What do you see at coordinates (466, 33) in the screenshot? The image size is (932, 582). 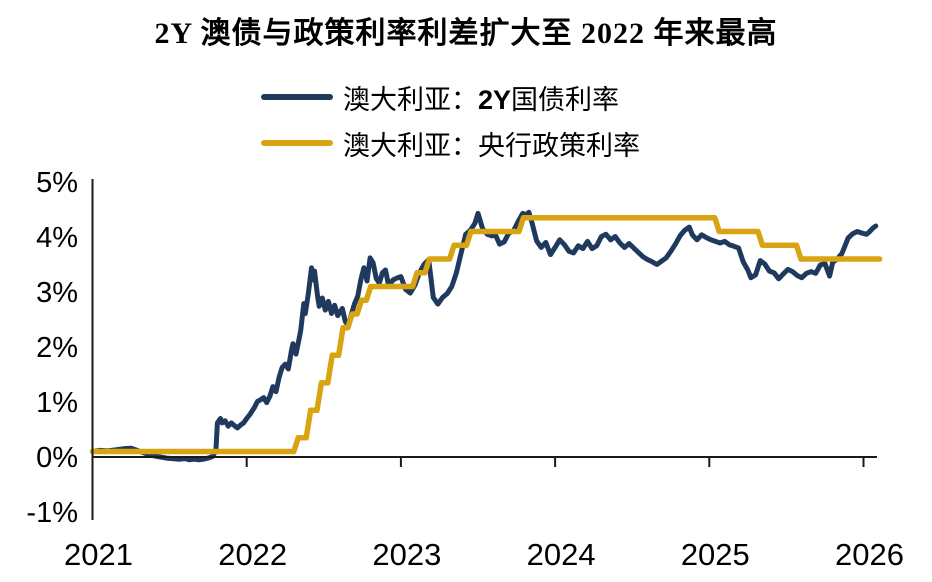 I see `chart-title: 2Y 澳债与政策利率利差扩大至 2022 年来最高` at bounding box center [466, 33].